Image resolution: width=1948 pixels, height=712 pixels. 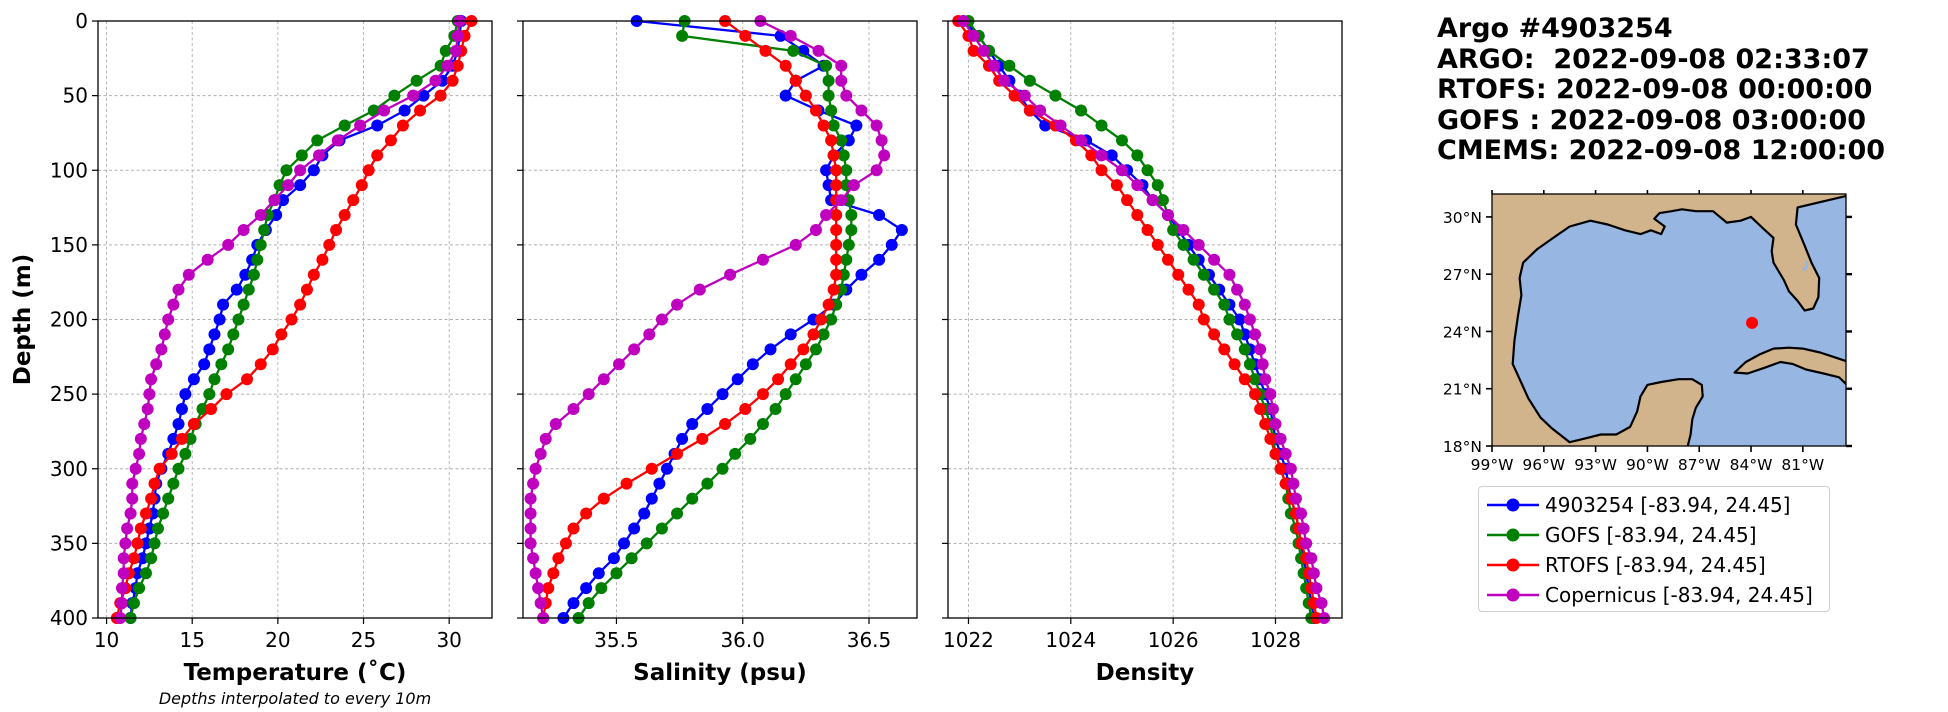 I want to click on x-tick-label: 36.0, so click(x=742, y=640).